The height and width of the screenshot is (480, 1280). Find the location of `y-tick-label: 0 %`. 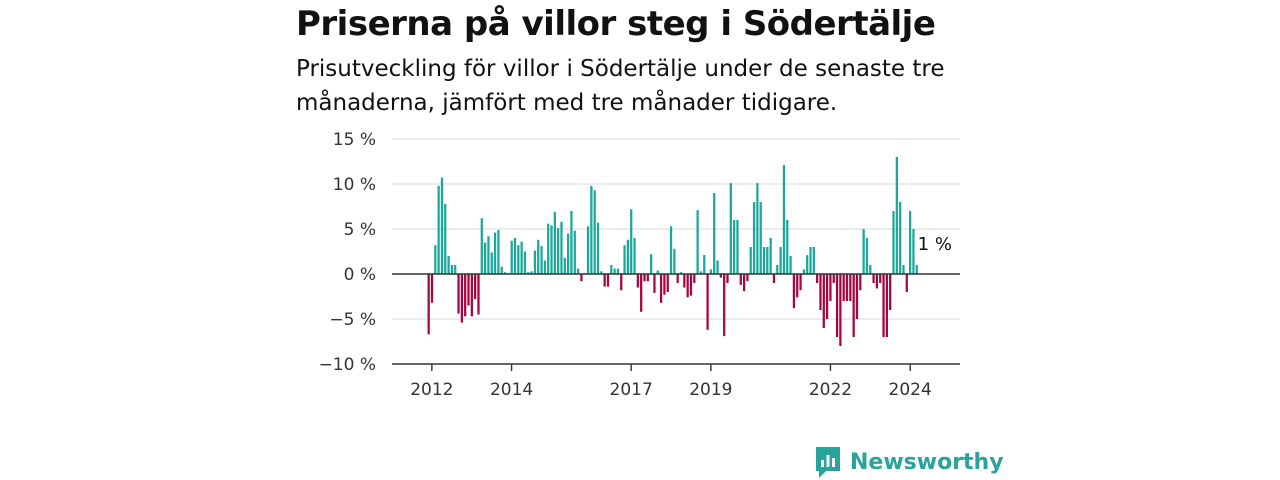

y-tick-label: 0 % is located at coordinates (360, 275).